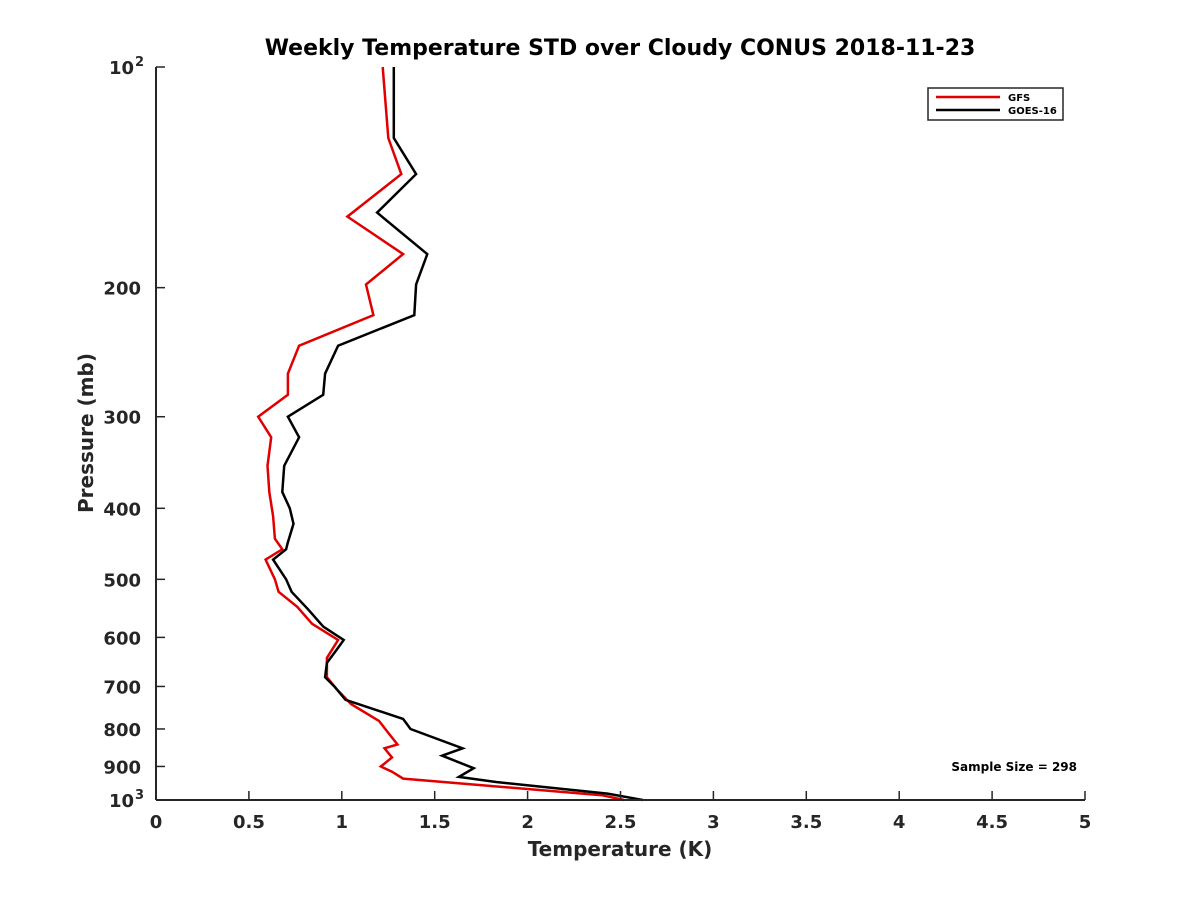  I want to click on y-tick-label: 300, so click(122, 418).